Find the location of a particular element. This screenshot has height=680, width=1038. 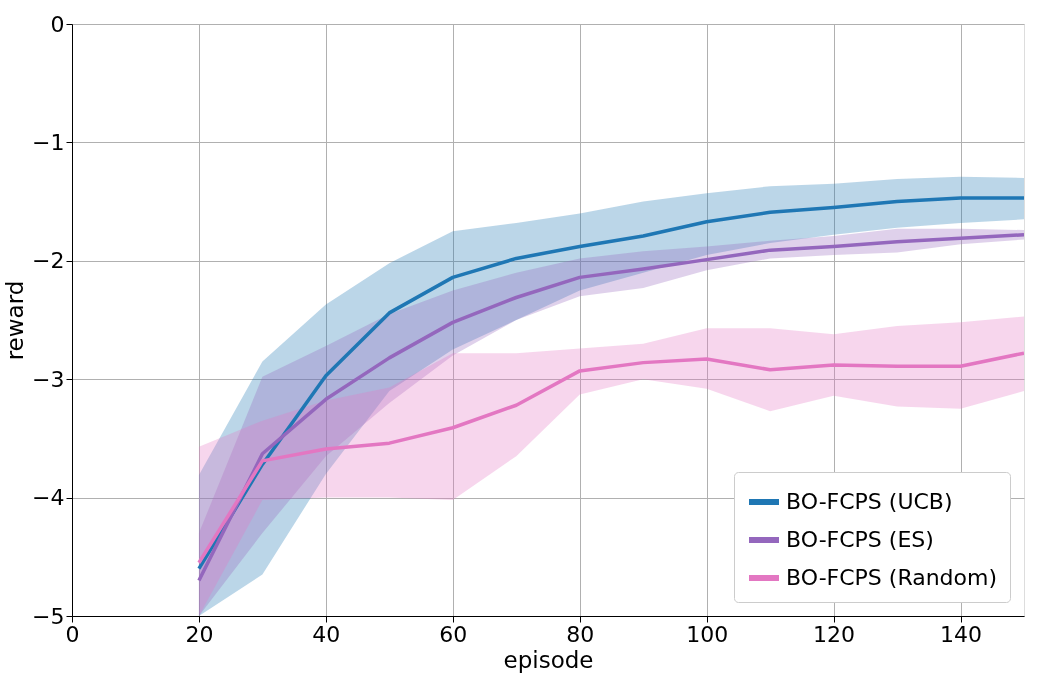

y-tick-label: −3 is located at coordinates (48, 379).